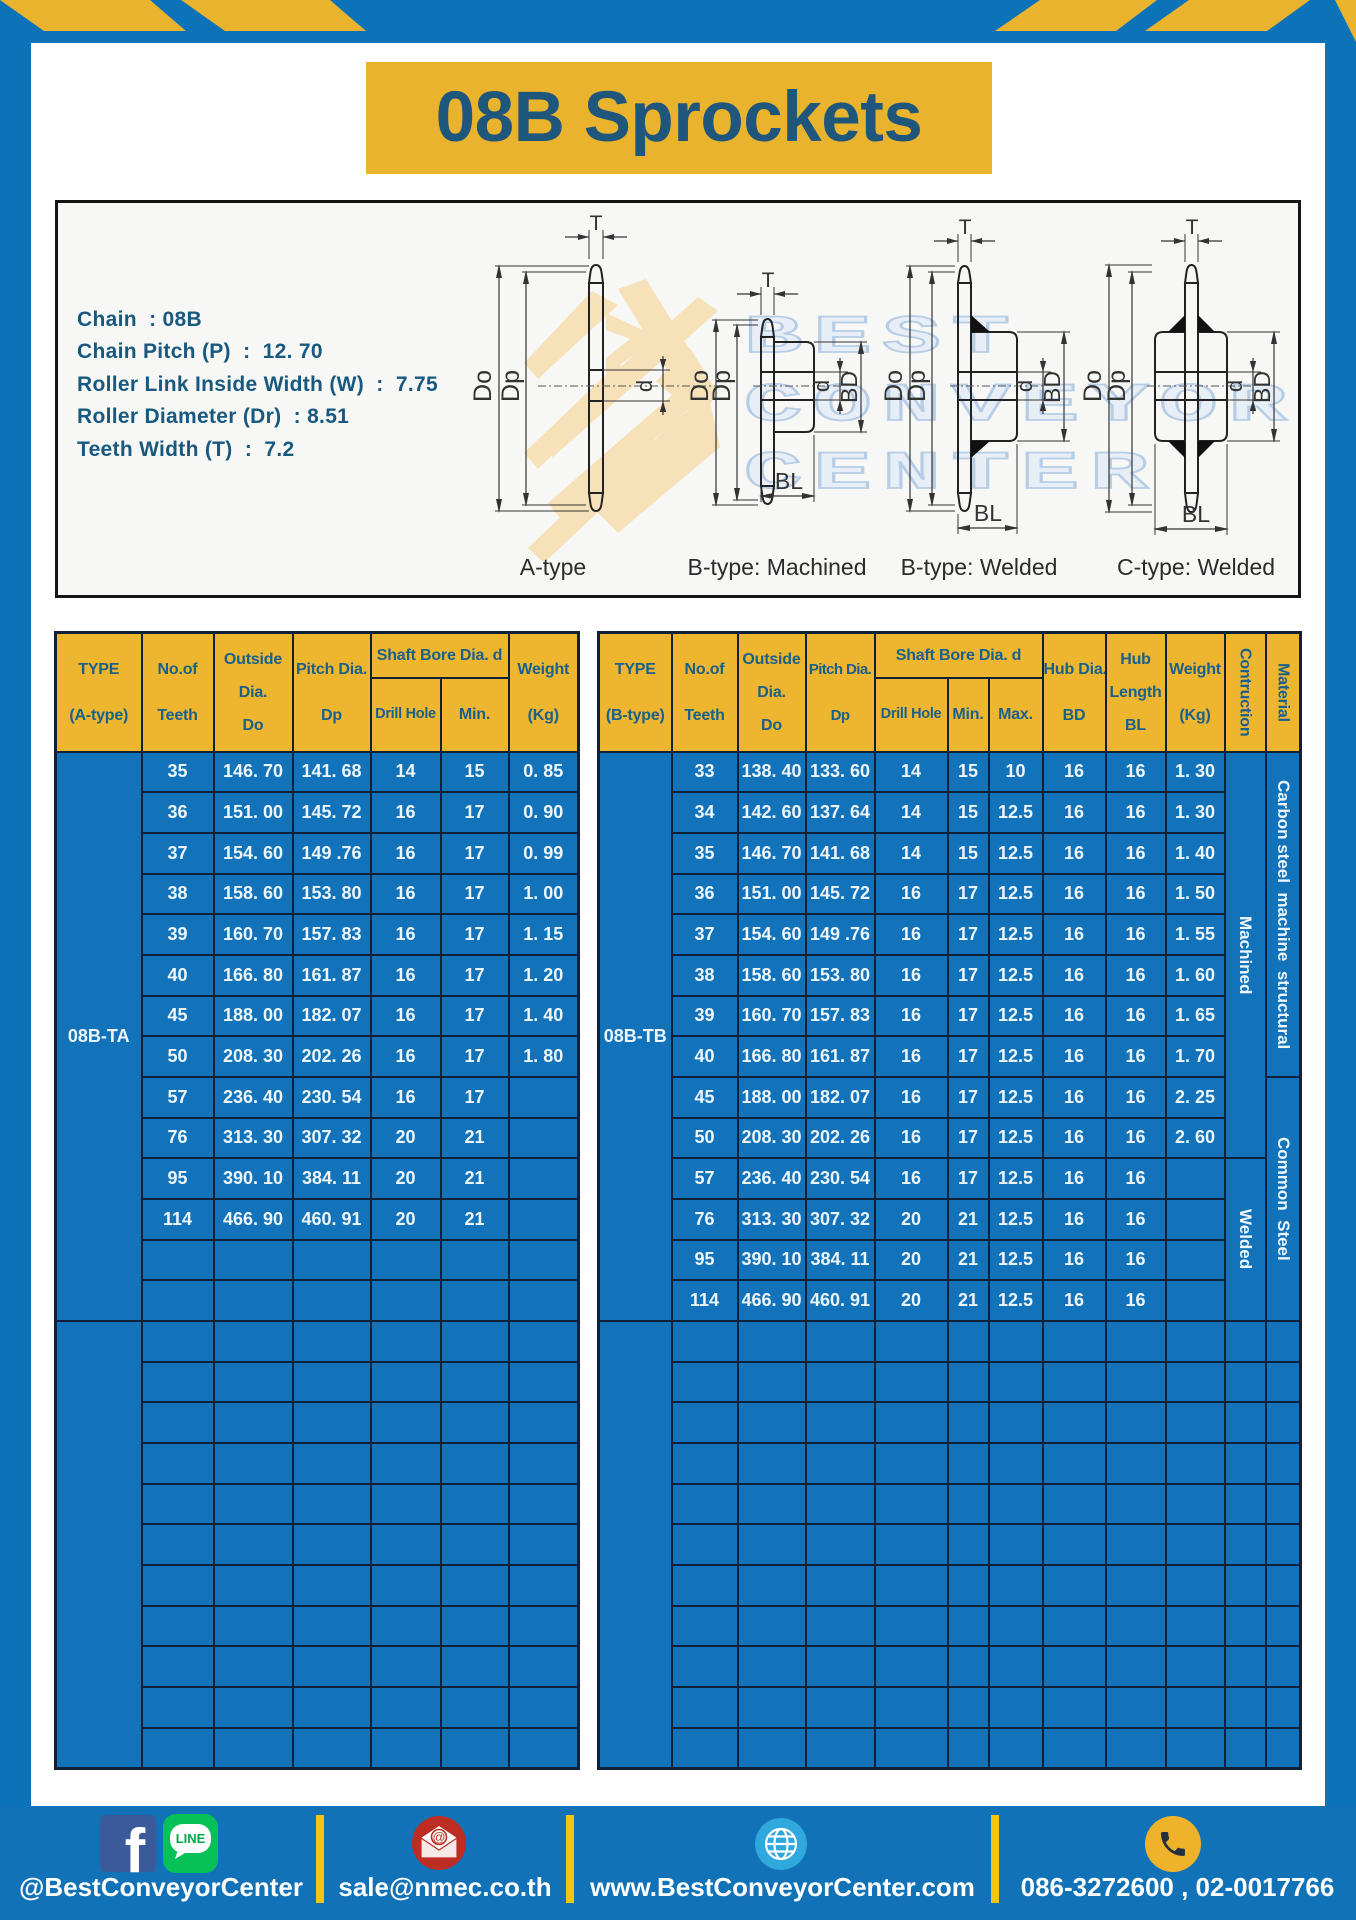 This screenshot has width=1356, height=1920. Describe the element at coordinates (777, 567) in the screenshot. I see `svg-text: B-type: Machined` at that location.